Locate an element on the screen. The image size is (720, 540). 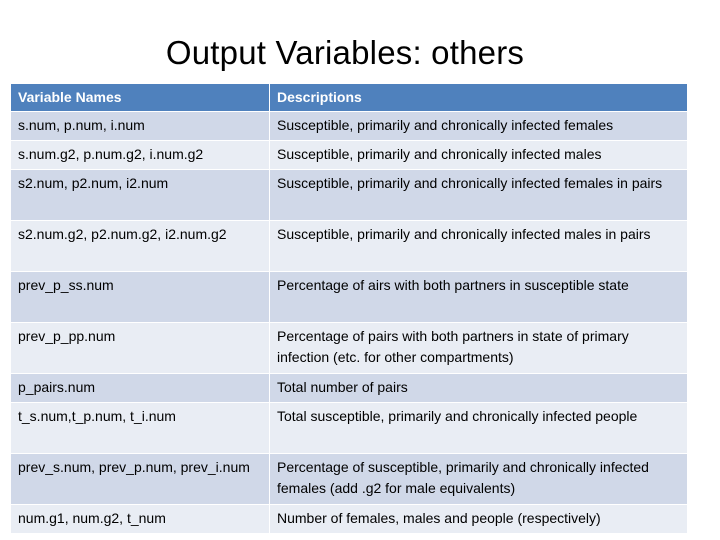
description-cell: Total number of pairs is located at coordinates (342, 387).